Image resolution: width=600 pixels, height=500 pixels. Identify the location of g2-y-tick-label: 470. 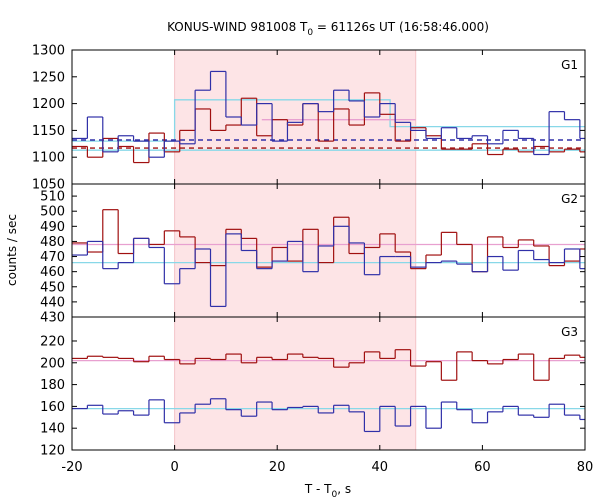
(52, 257).